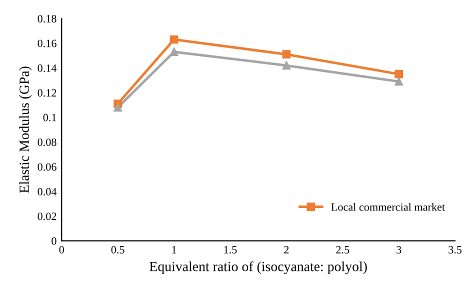 This screenshot has width=474, height=285. Describe the element at coordinates (47, 93) in the screenshot. I see `y-tick-label: 0.12` at that location.